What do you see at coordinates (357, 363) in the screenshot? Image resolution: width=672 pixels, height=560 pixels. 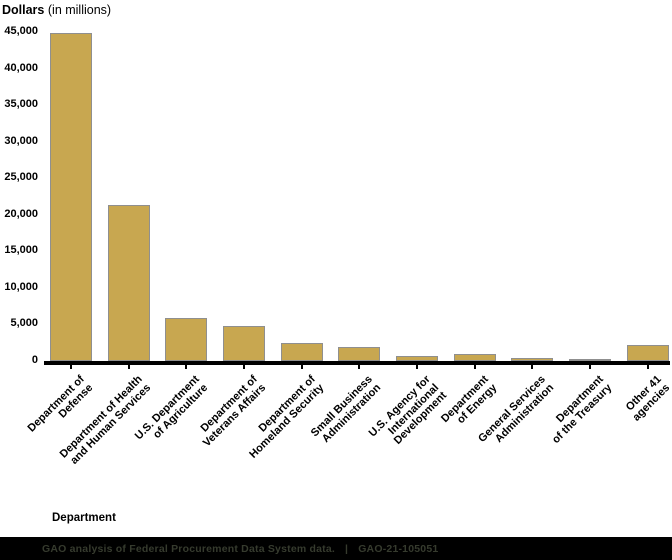 I see `x-axis-line` at bounding box center [357, 363].